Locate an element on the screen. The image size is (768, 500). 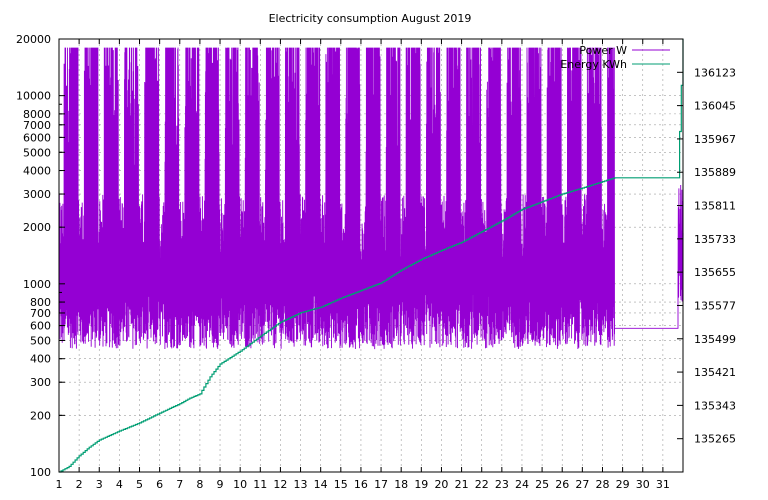
y-tick-label-left: 20000 is located at coordinates (33, 39).